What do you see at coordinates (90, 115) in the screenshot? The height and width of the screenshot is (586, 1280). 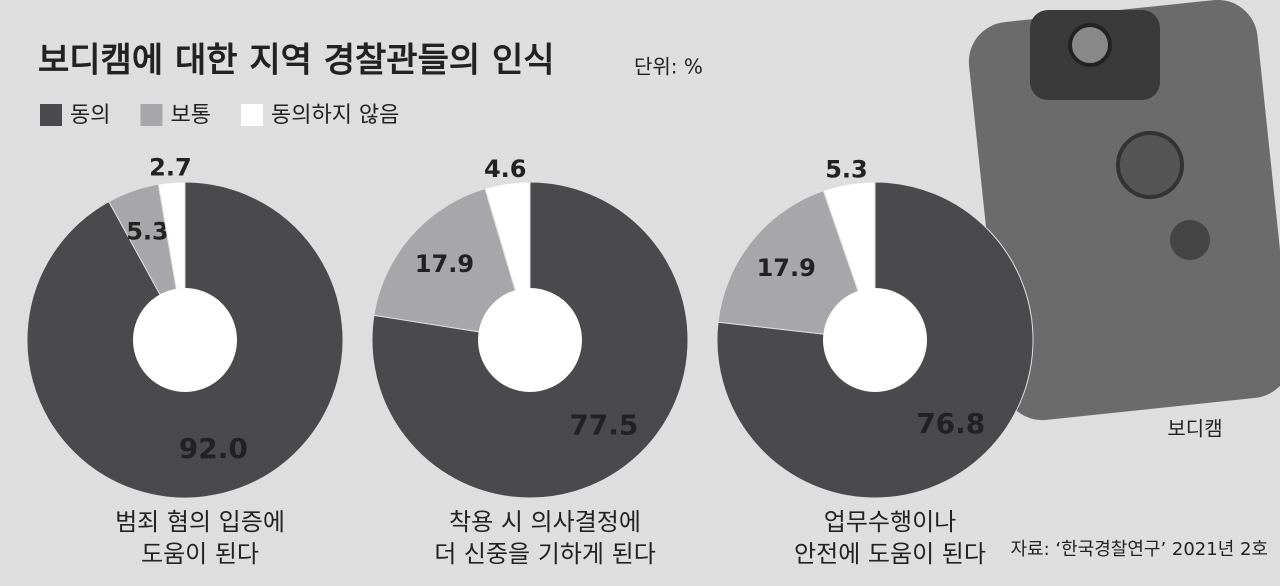 I see `legend-label: 동의` at bounding box center [90, 115].